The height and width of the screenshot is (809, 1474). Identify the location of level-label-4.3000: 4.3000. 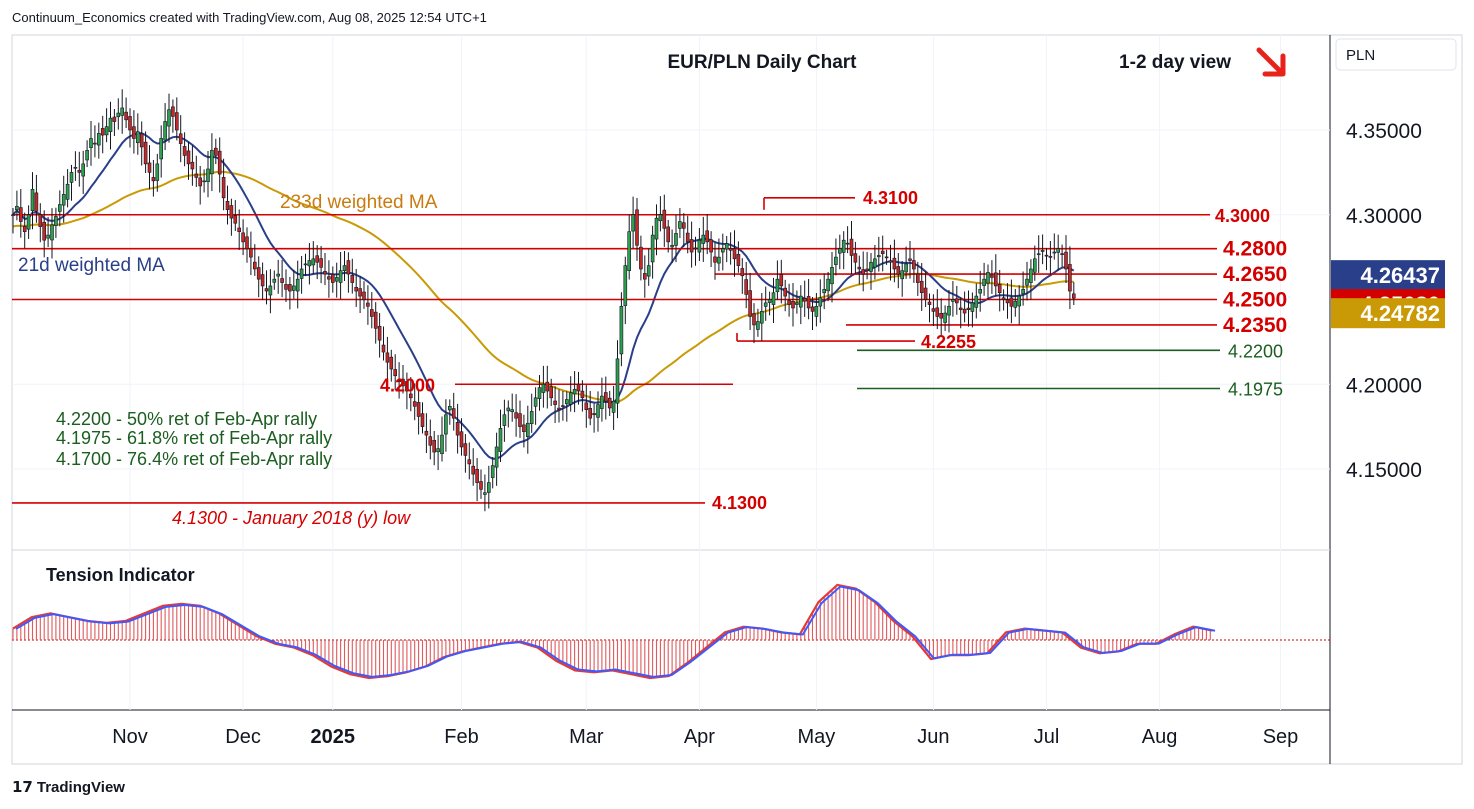
(1242, 216).